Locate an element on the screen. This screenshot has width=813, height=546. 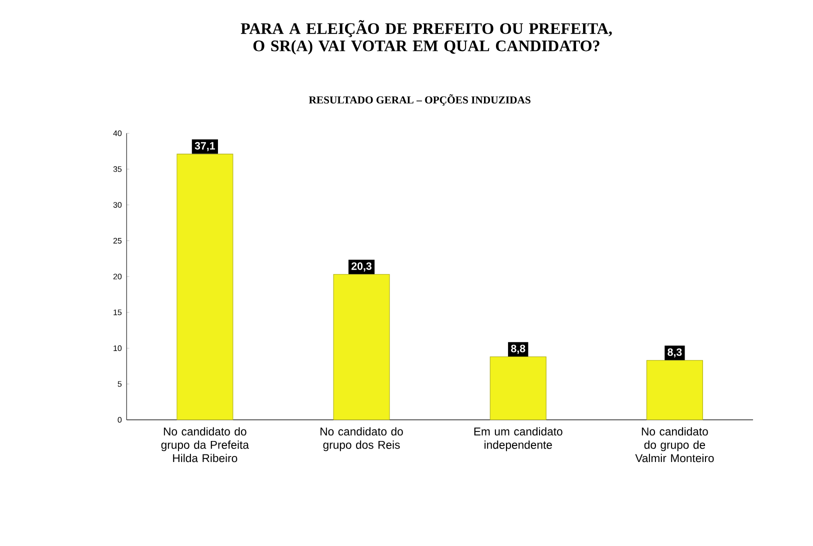
data-label: 37,1 is located at coordinates (204, 146).